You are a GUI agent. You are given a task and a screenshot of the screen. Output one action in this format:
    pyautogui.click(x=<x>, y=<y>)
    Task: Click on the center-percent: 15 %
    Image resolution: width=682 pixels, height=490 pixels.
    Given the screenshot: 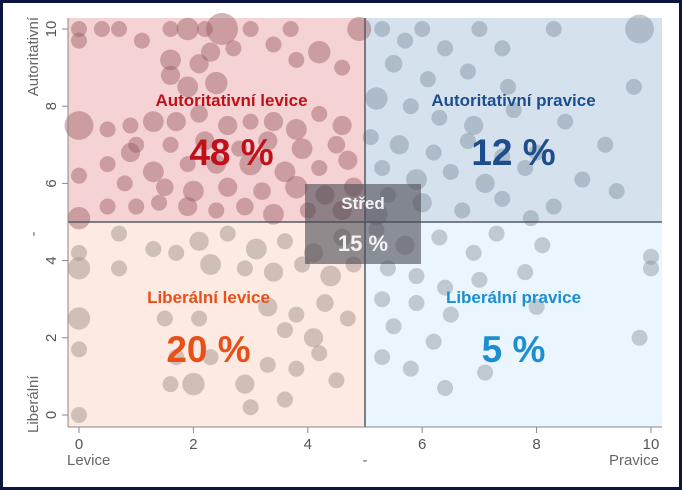 What is the action you would take?
    pyautogui.click(x=363, y=243)
    